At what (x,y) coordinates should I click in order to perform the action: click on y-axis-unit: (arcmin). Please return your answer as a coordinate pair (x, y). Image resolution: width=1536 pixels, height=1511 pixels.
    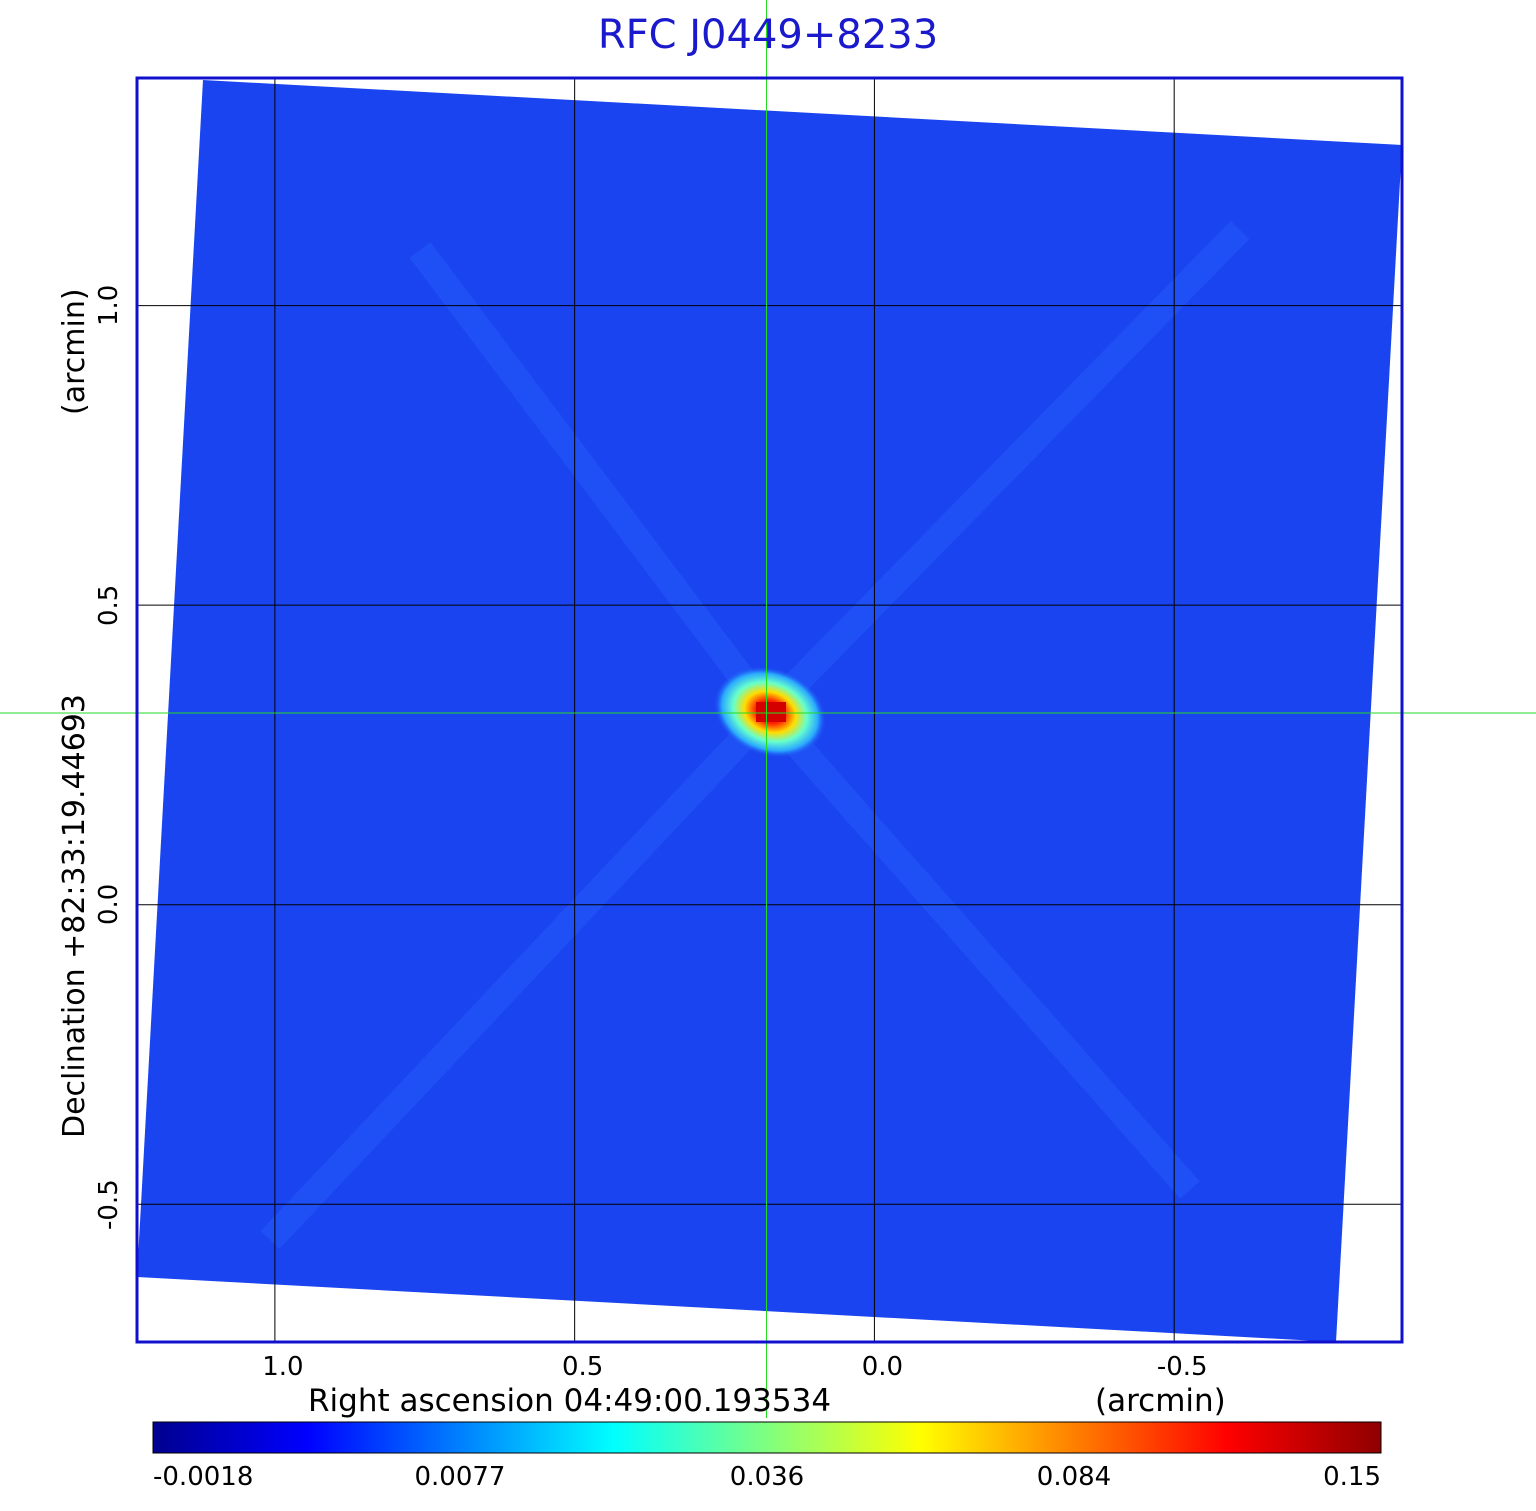
    Looking at the image, I should click on (74, 351).